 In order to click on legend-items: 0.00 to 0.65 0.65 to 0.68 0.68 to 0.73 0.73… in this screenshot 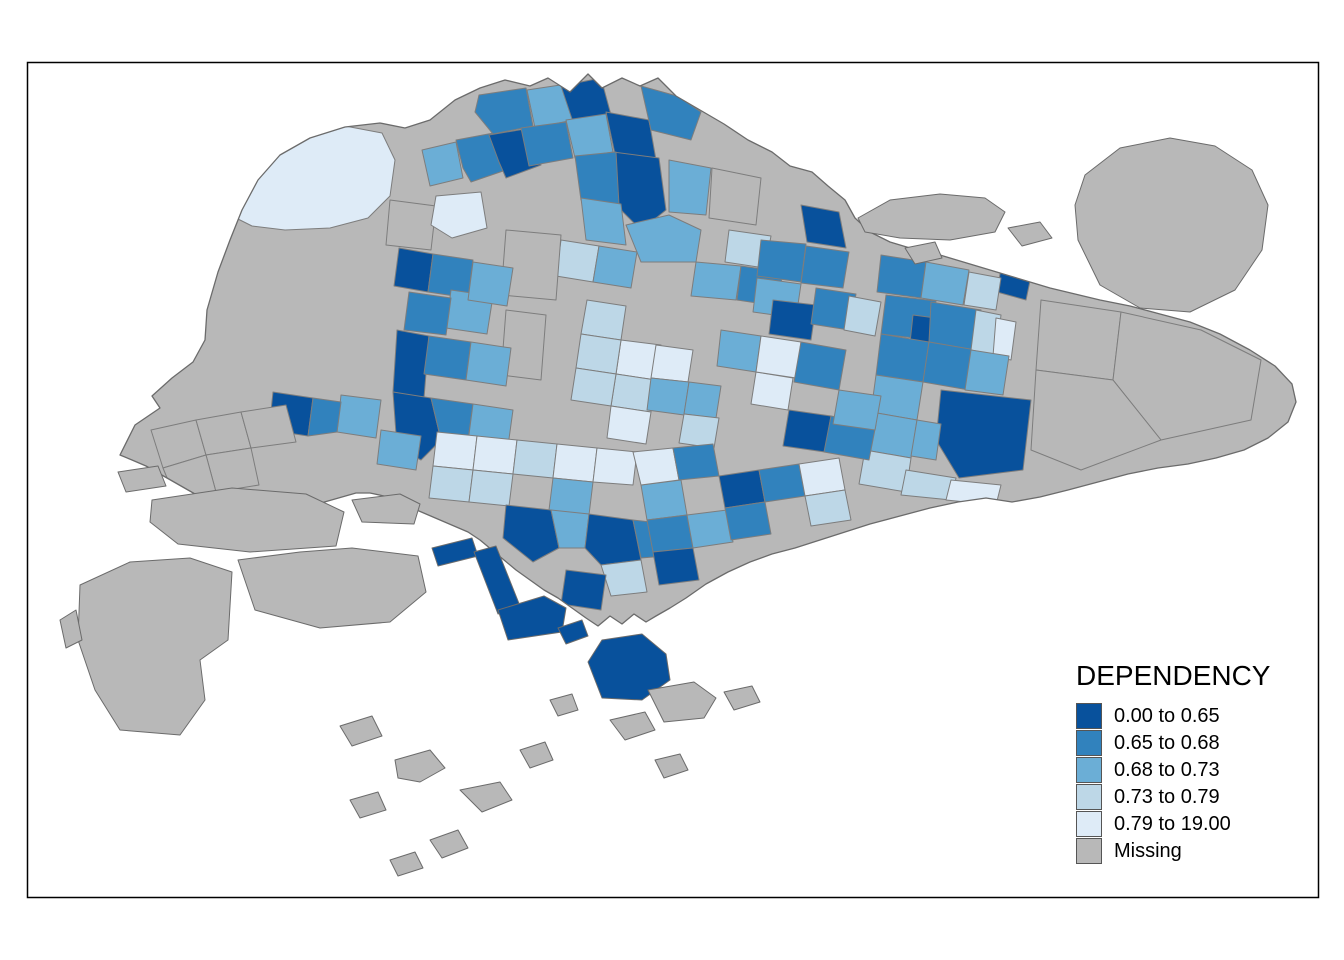, I will do `click(1173, 783)`.